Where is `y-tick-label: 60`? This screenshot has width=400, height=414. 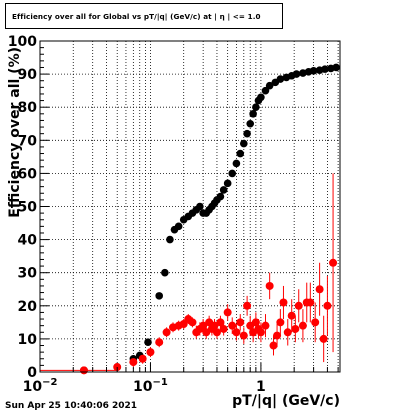 y-tick-label: 60 is located at coordinates (28, 174).